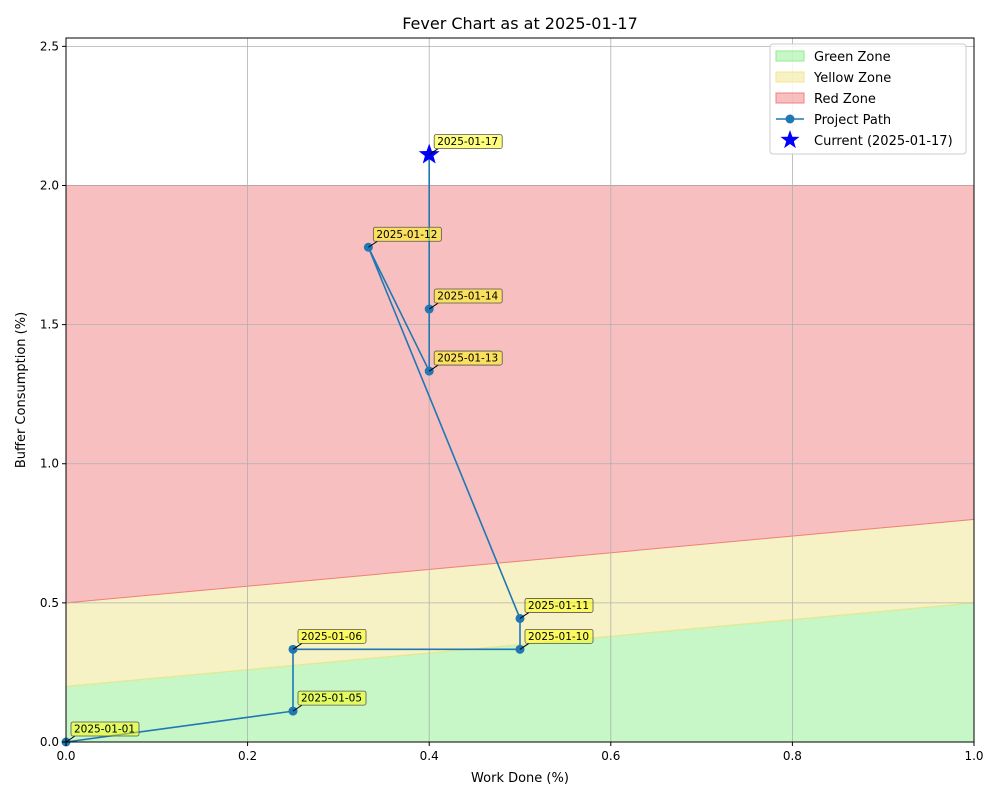 The image size is (1000, 800). I want to click on legend-label-path: Project Path, so click(852, 120).